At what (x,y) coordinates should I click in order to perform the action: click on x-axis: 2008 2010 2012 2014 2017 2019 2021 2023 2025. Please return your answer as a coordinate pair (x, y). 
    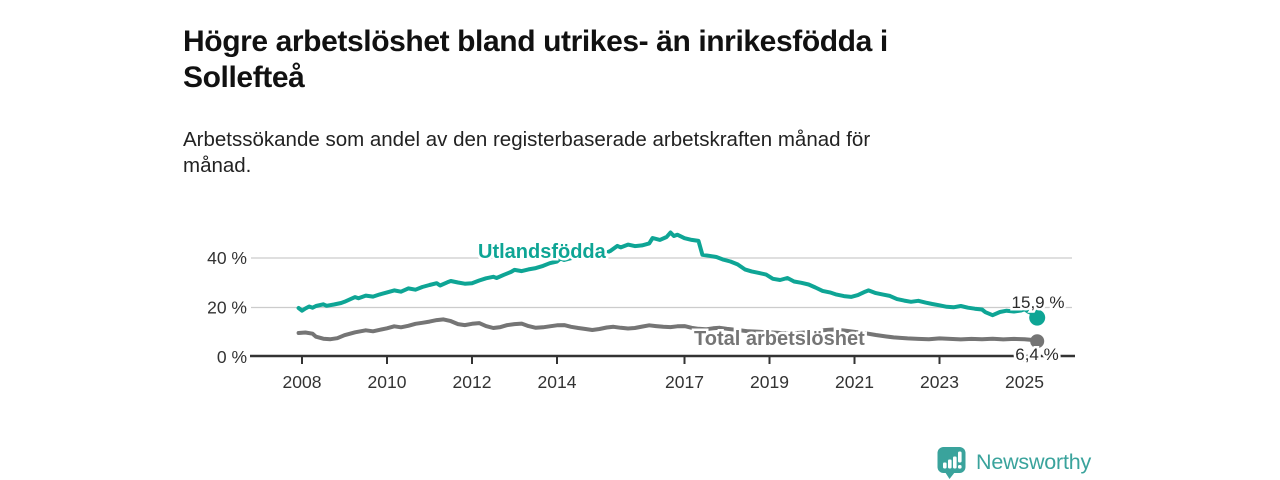
    Looking at the image, I should click on (663, 374).